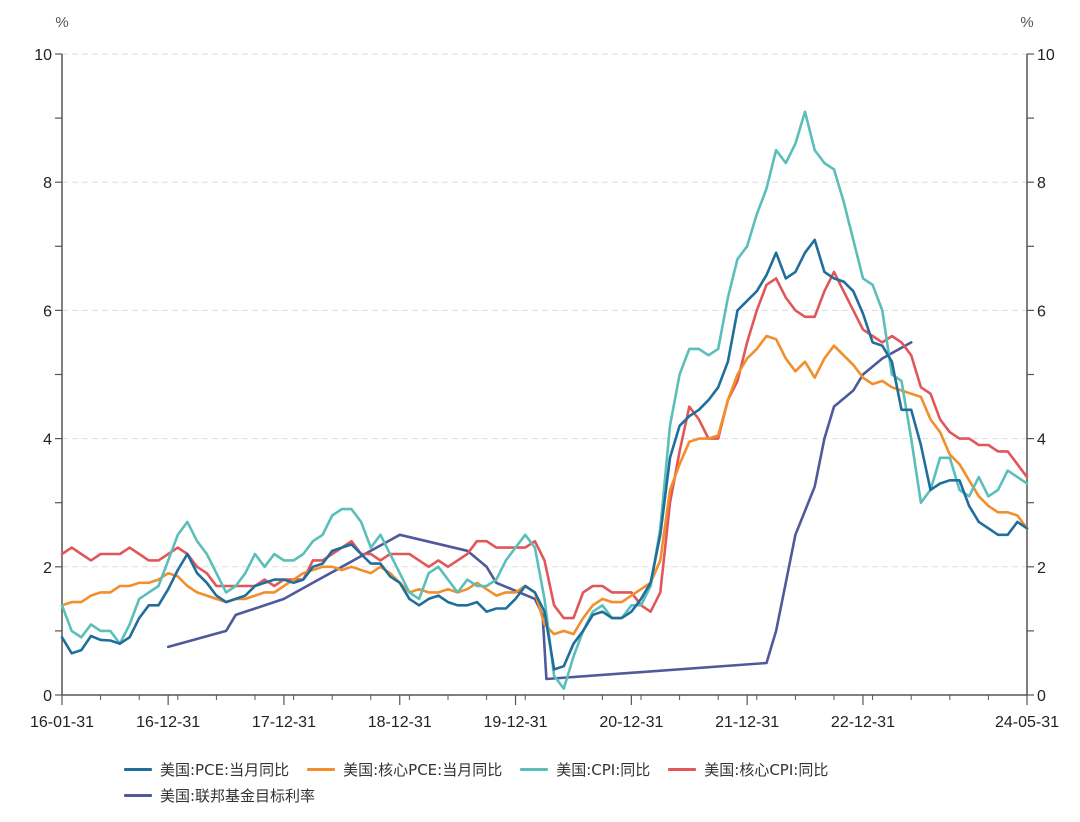 Image resolution: width=1080 pixels, height=822 pixels. Describe the element at coordinates (61, 22) in the screenshot. I see `left-axis-unit: %` at that location.